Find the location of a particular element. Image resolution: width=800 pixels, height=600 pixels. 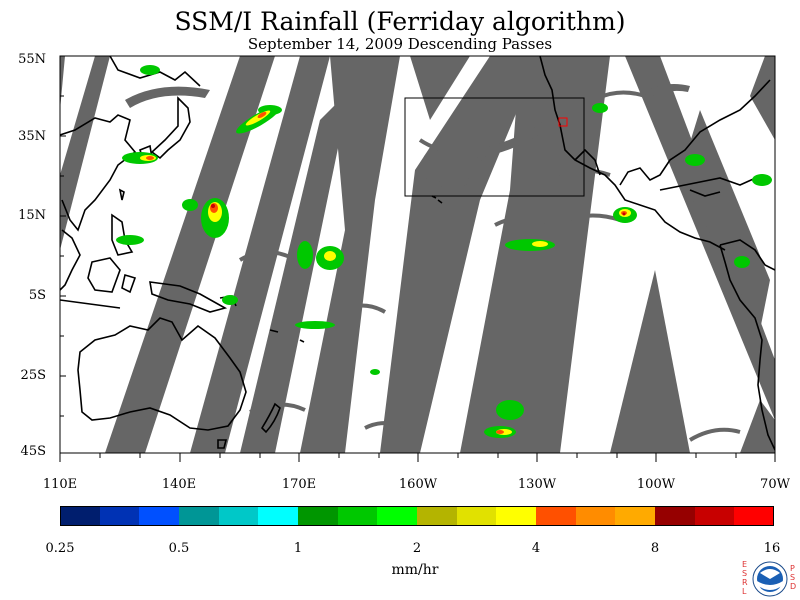

colorbar-label-2: 1 is located at coordinates (298, 548).